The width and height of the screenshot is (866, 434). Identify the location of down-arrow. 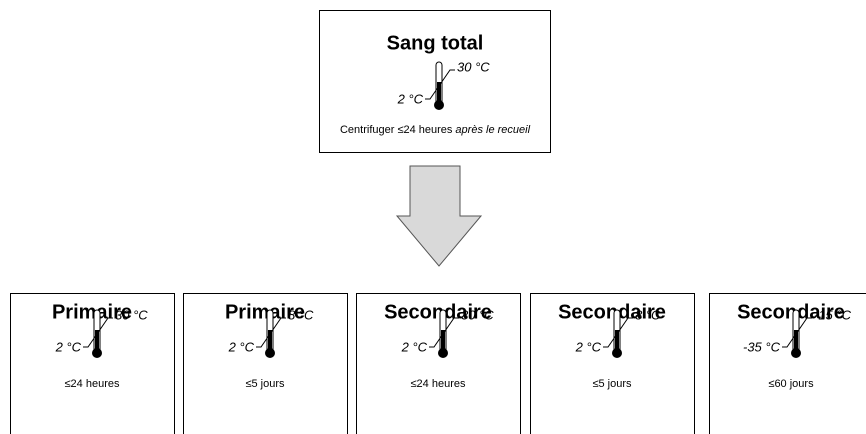
(439, 216).